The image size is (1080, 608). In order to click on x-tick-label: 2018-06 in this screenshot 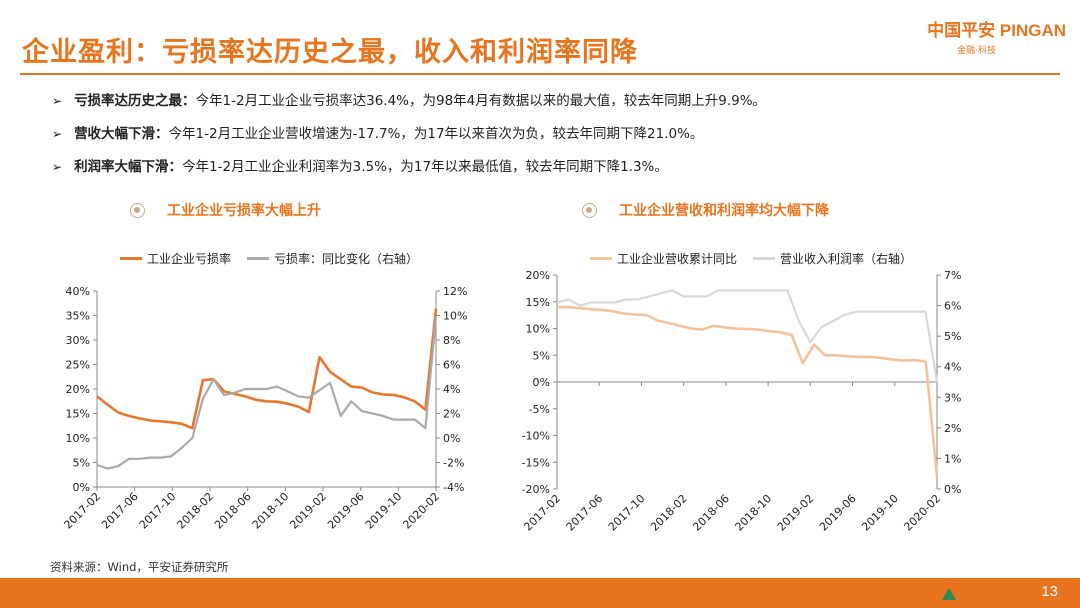, I will do `click(233, 511)`.